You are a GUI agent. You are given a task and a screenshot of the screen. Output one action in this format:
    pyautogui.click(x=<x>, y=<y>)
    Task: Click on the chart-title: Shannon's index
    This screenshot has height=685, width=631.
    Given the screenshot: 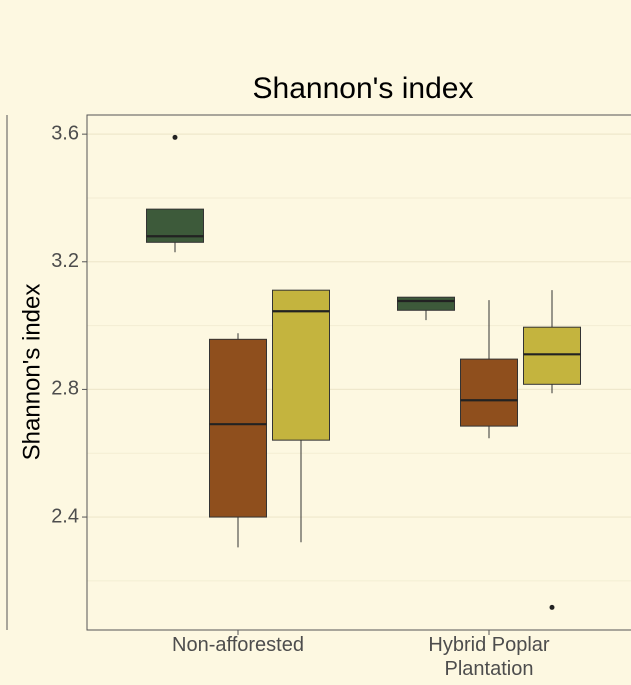 What is the action you would take?
    pyautogui.click(x=363, y=88)
    